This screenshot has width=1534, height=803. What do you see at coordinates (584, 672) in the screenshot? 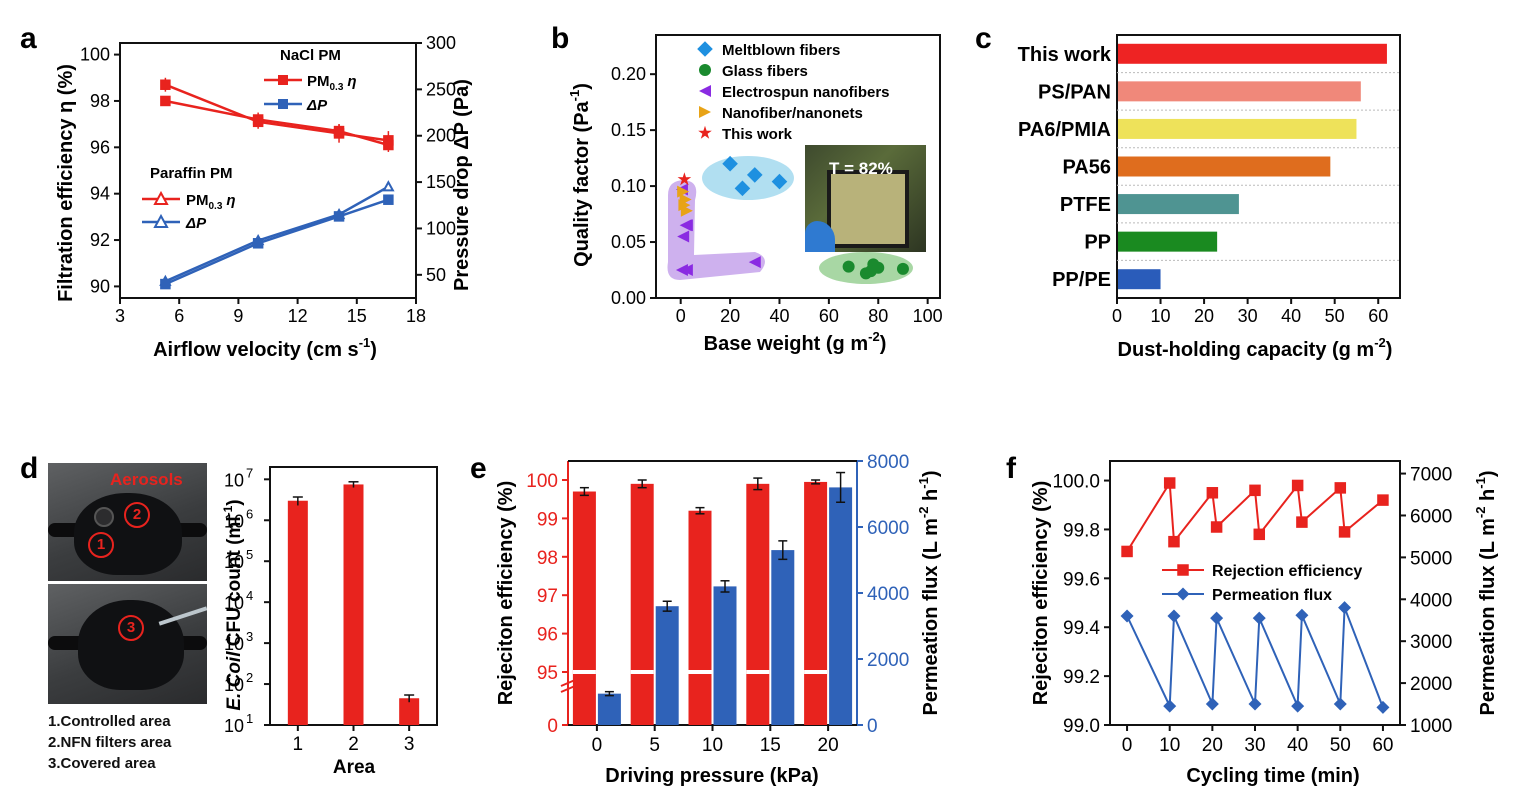
I see `e-bar-break-gap` at bounding box center [584, 672].